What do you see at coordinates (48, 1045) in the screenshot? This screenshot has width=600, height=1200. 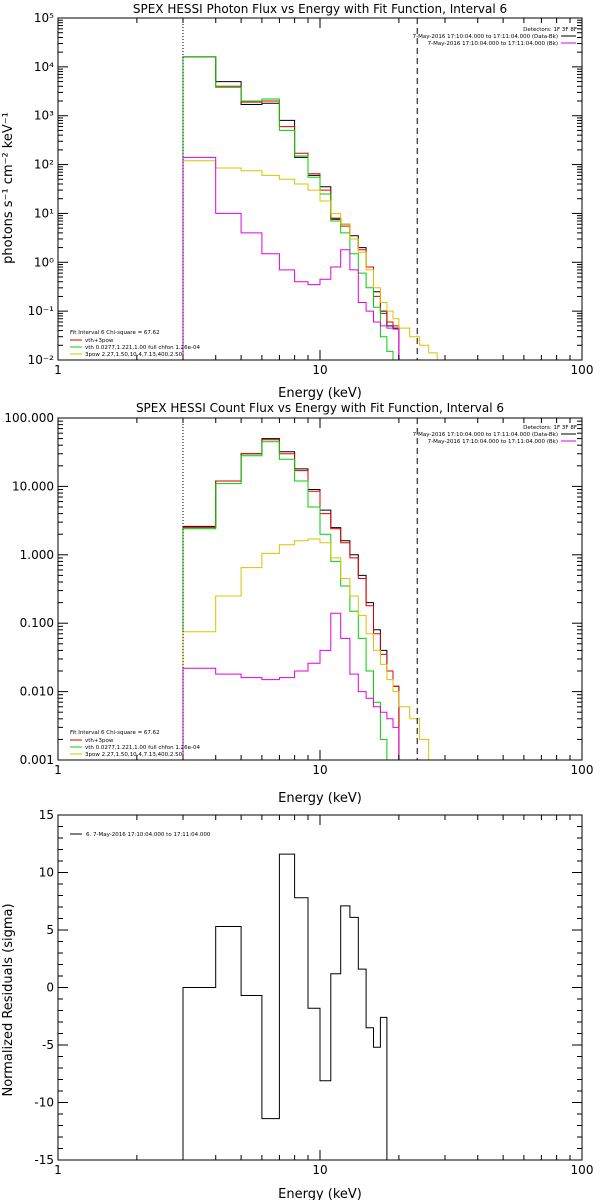 I see `y-tick-label: -5` at bounding box center [48, 1045].